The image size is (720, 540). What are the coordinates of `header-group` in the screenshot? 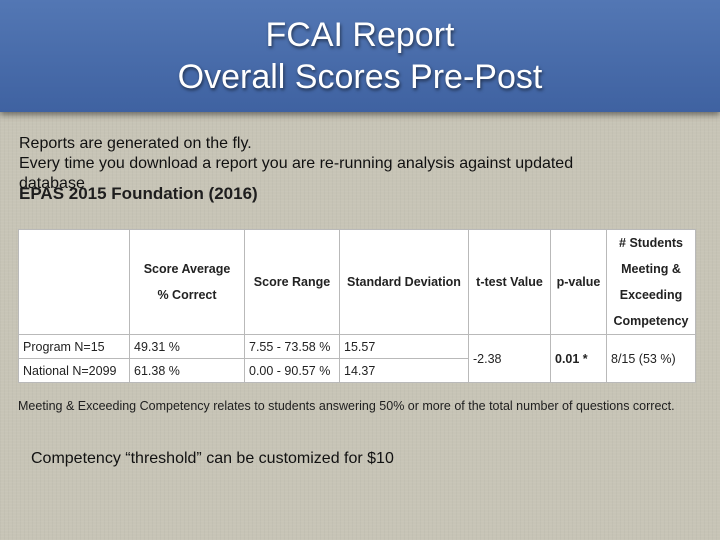 It's located at (74, 282).